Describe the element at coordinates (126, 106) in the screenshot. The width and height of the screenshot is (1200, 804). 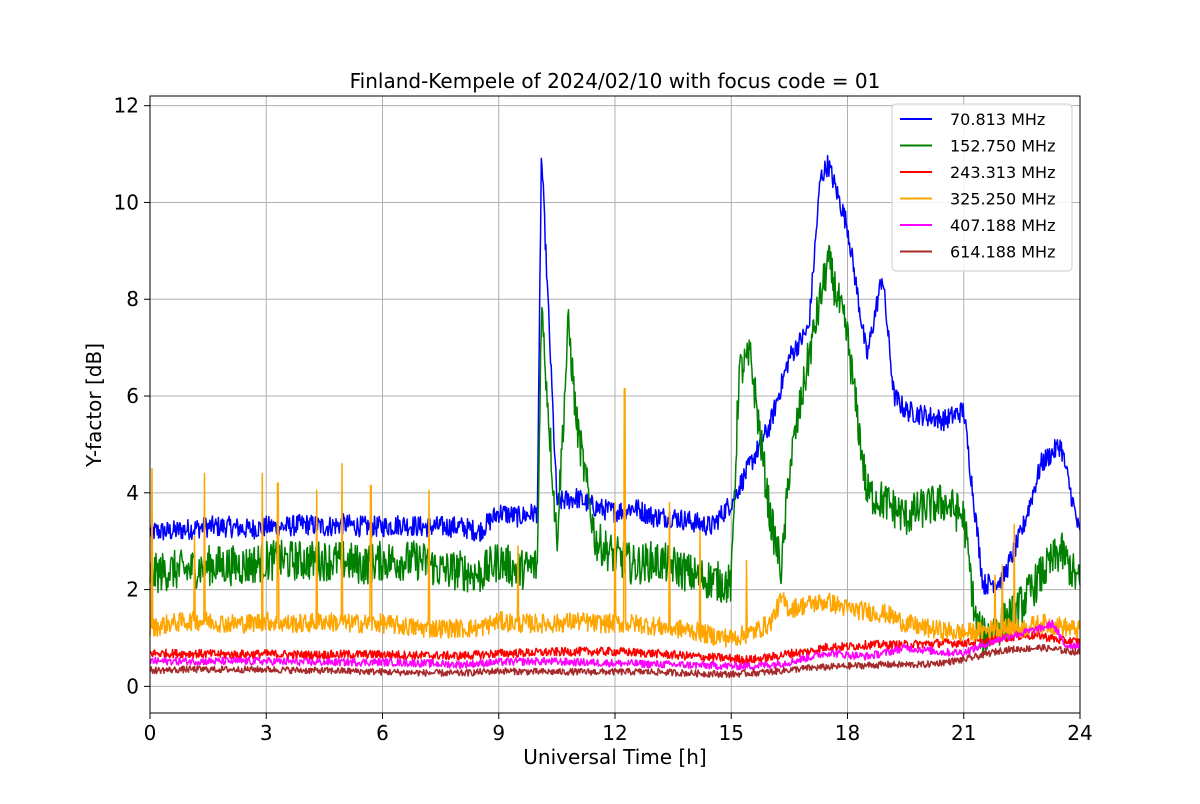
I see `y-tick-label: 12` at that location.